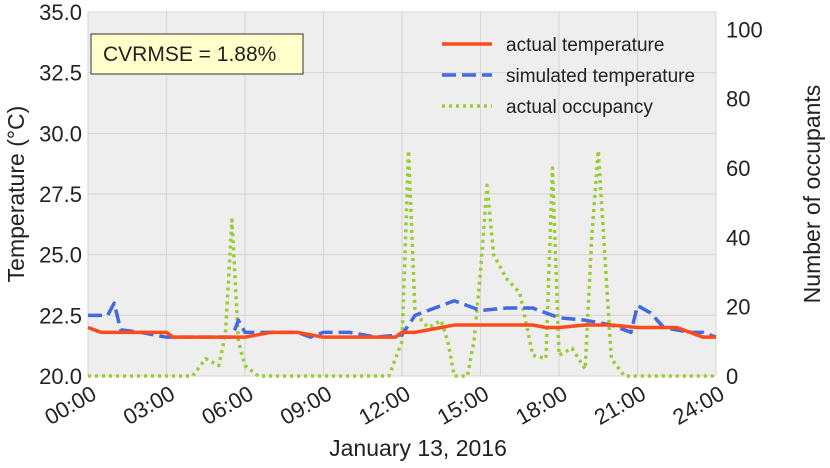 Image resolution: width=830 pixels, height=468 pixels. Describe the element at coordinates (744, 29) in the screenshot. I see `y2-tick-label: 100` at that location.